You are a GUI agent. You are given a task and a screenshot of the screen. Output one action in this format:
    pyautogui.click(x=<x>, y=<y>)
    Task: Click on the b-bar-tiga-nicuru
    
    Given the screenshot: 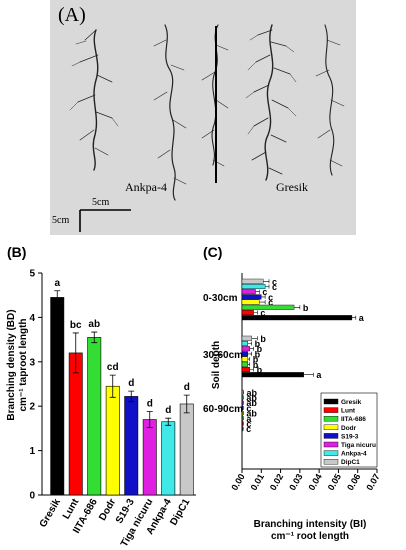 What is the action you would take?
    pyautogui.click(x=149, y=457)
    